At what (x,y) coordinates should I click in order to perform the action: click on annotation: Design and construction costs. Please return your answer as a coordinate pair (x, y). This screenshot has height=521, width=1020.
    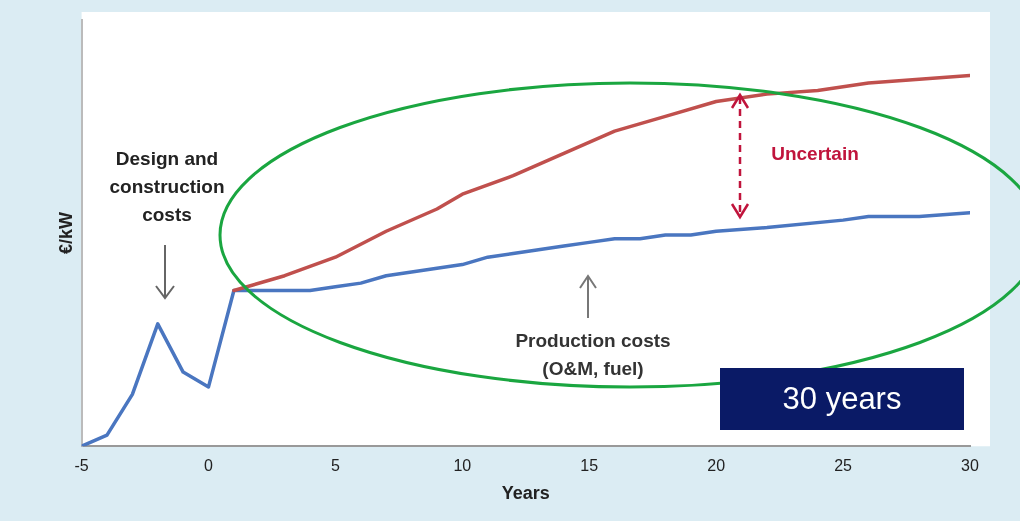
    Looking at the image, I should click on (167, 187).